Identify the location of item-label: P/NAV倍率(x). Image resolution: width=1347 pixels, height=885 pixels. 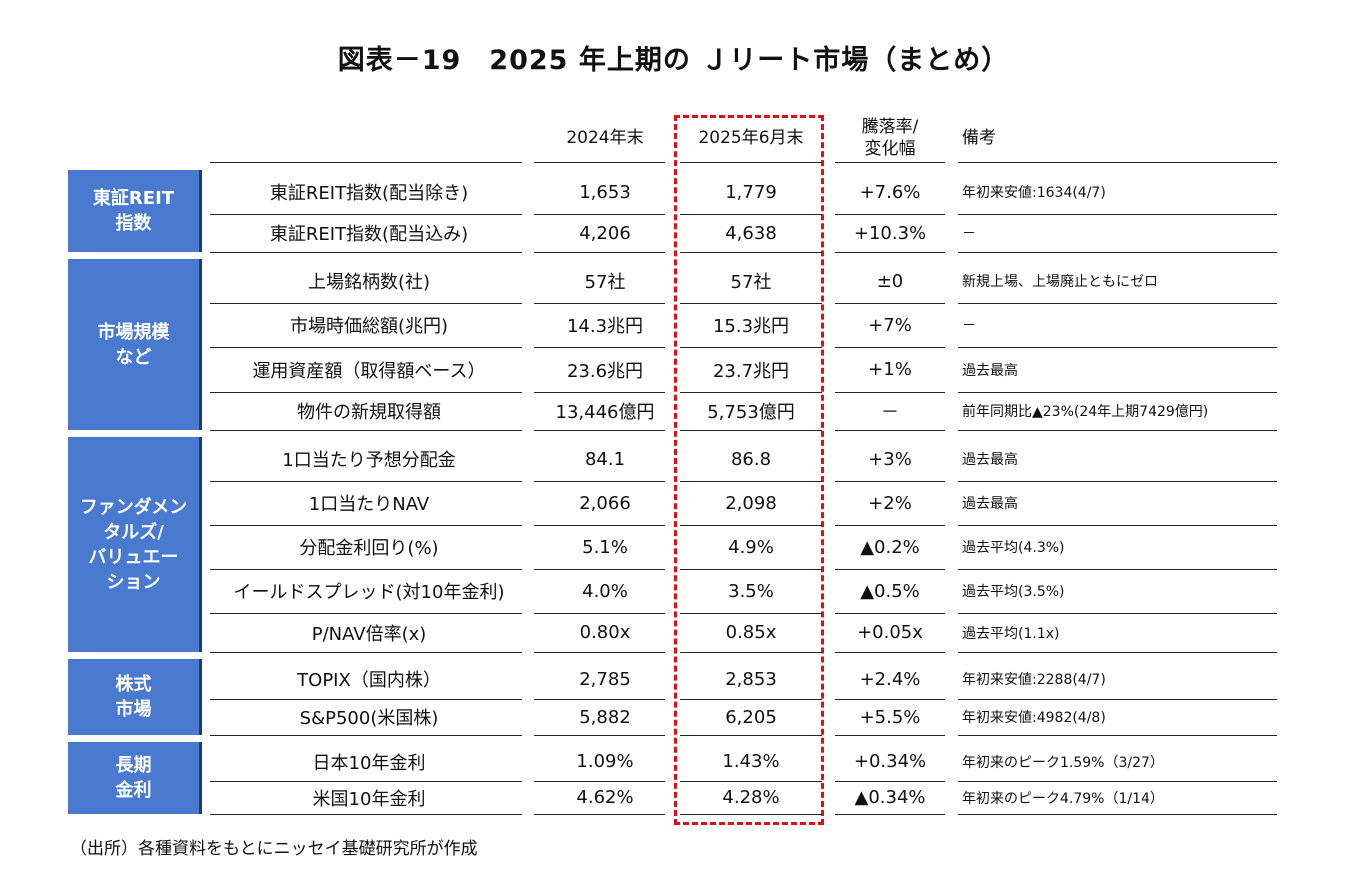
(369, 634).